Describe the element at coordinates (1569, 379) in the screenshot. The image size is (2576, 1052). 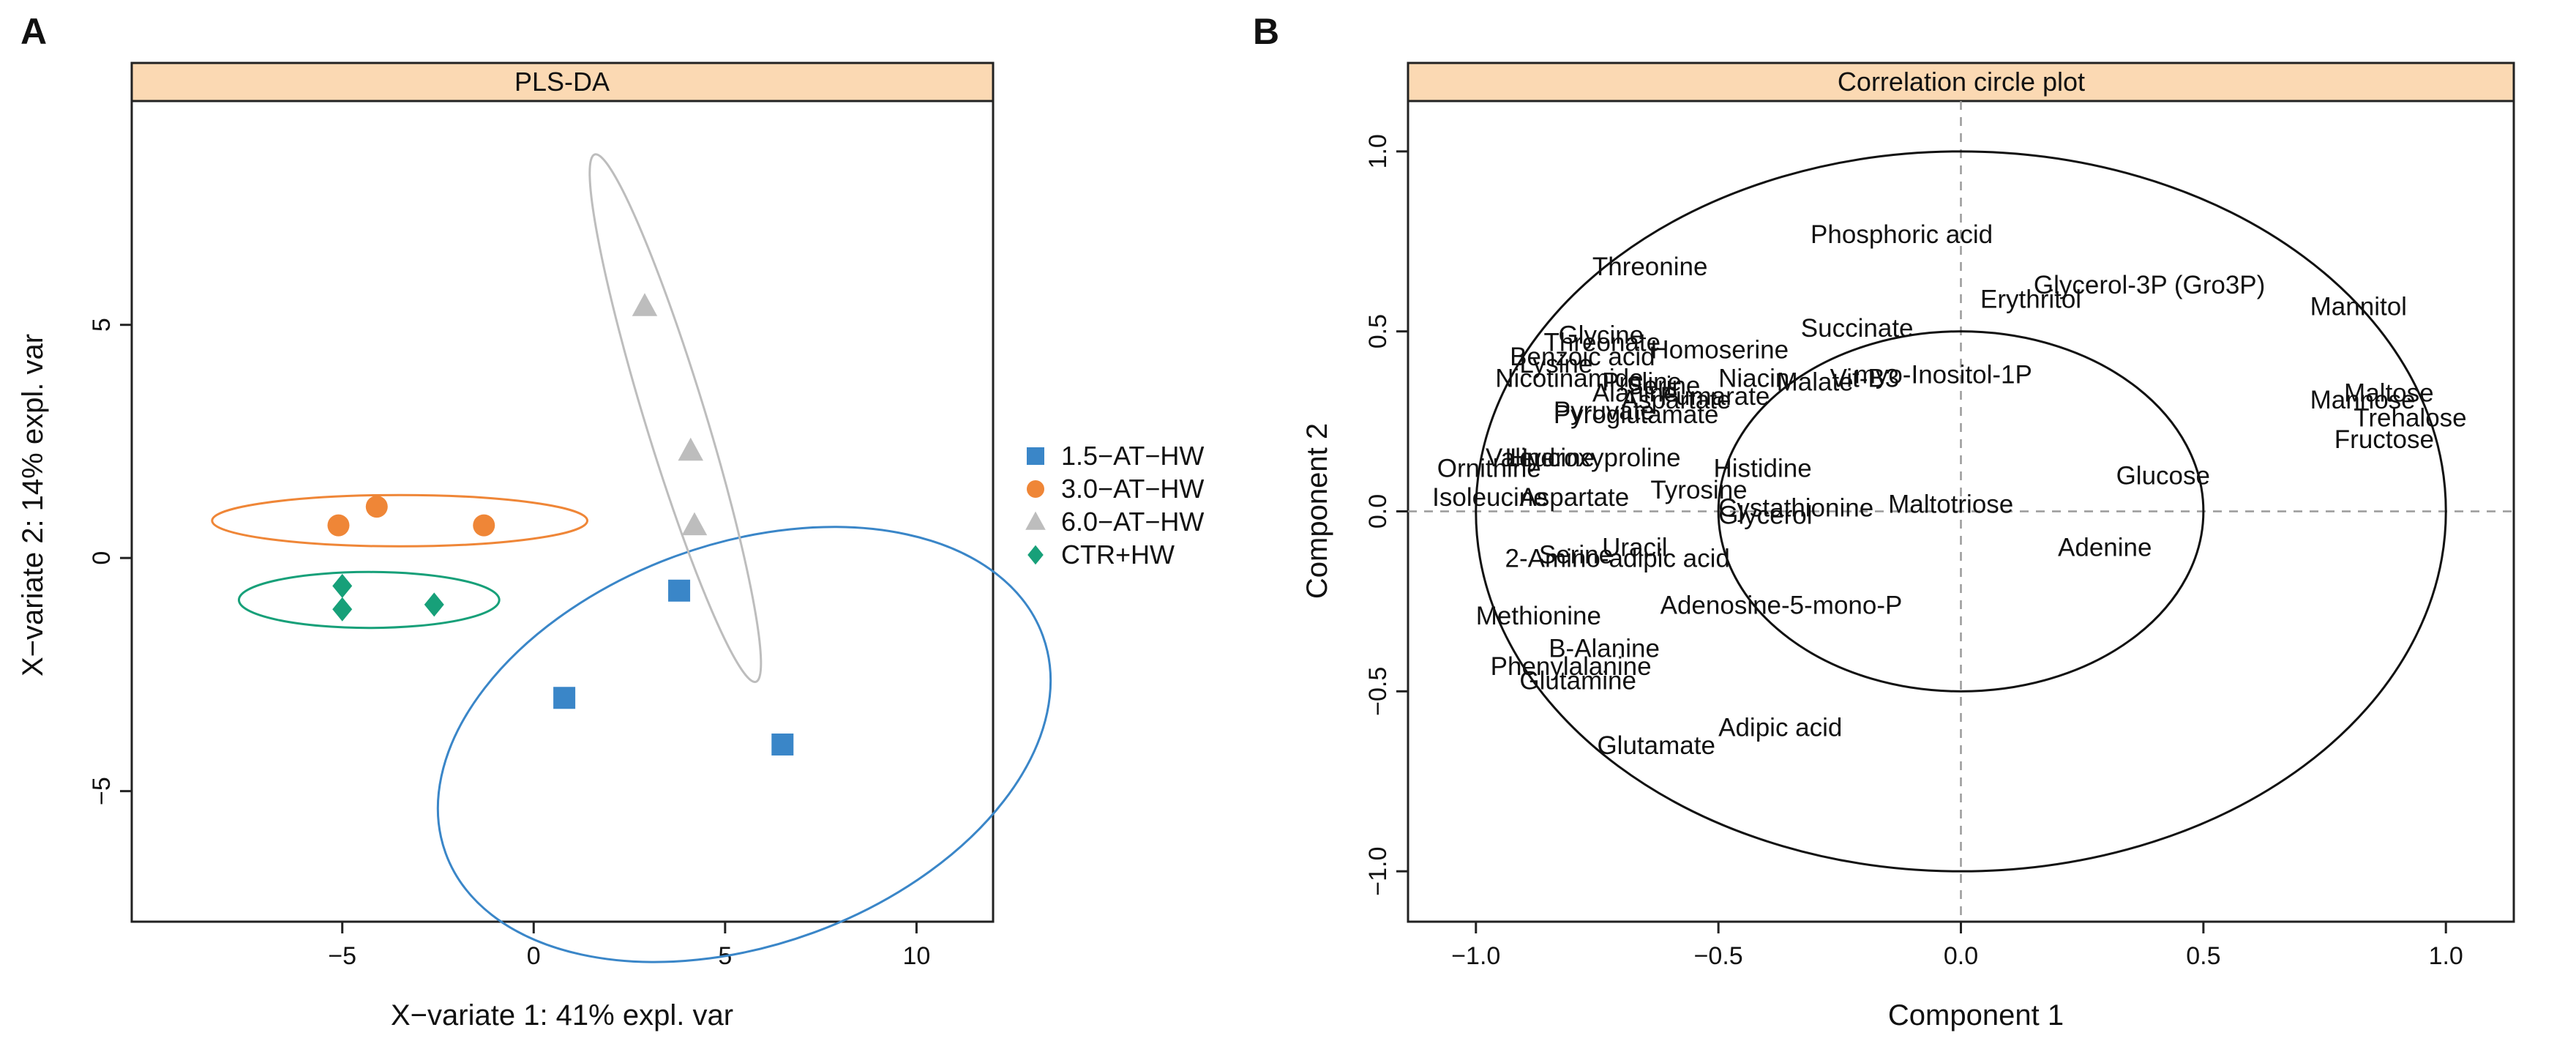
I see `variable-label: Nicotinamide` at that location.